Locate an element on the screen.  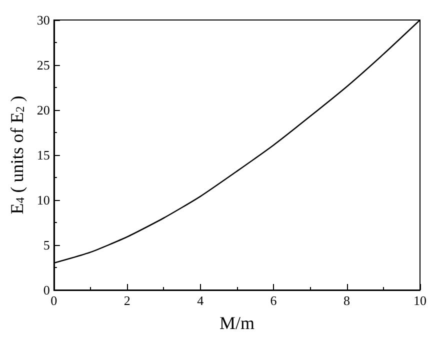
y-tick-label: 25 is located at coordinates (43, 65).